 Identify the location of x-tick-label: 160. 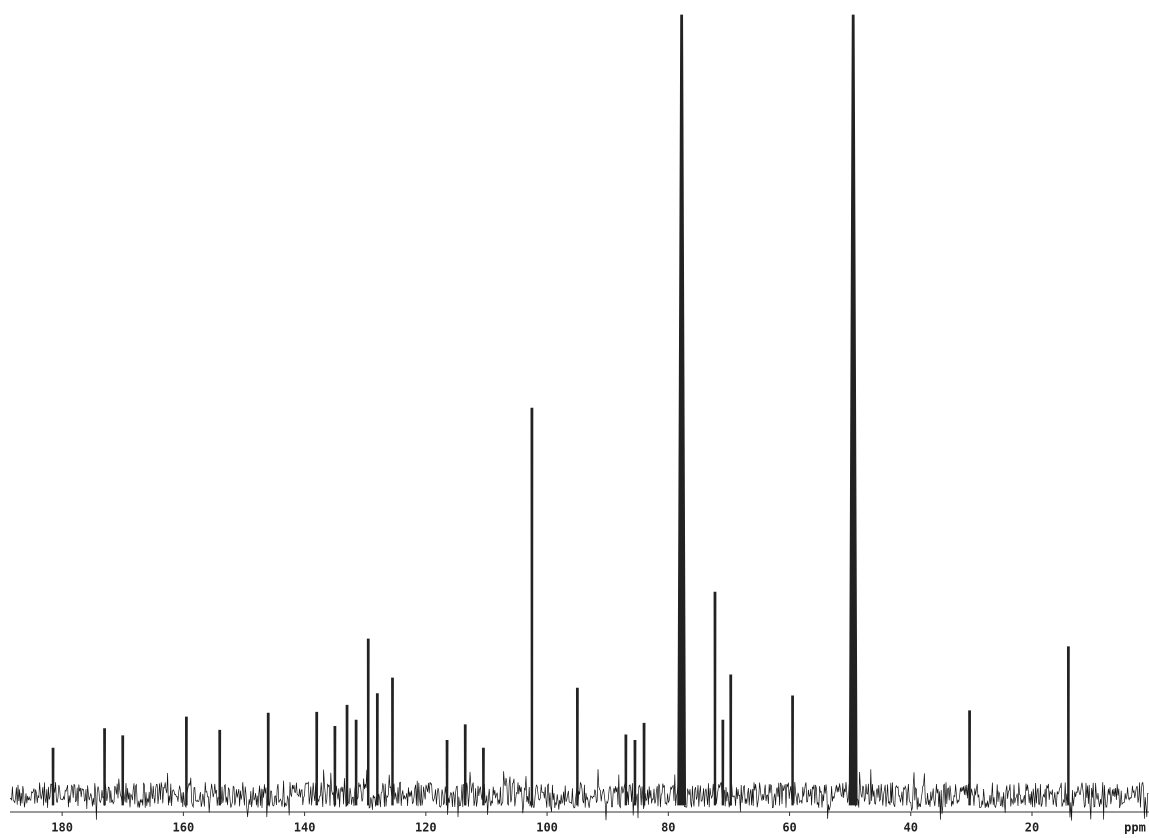
(184, 828).